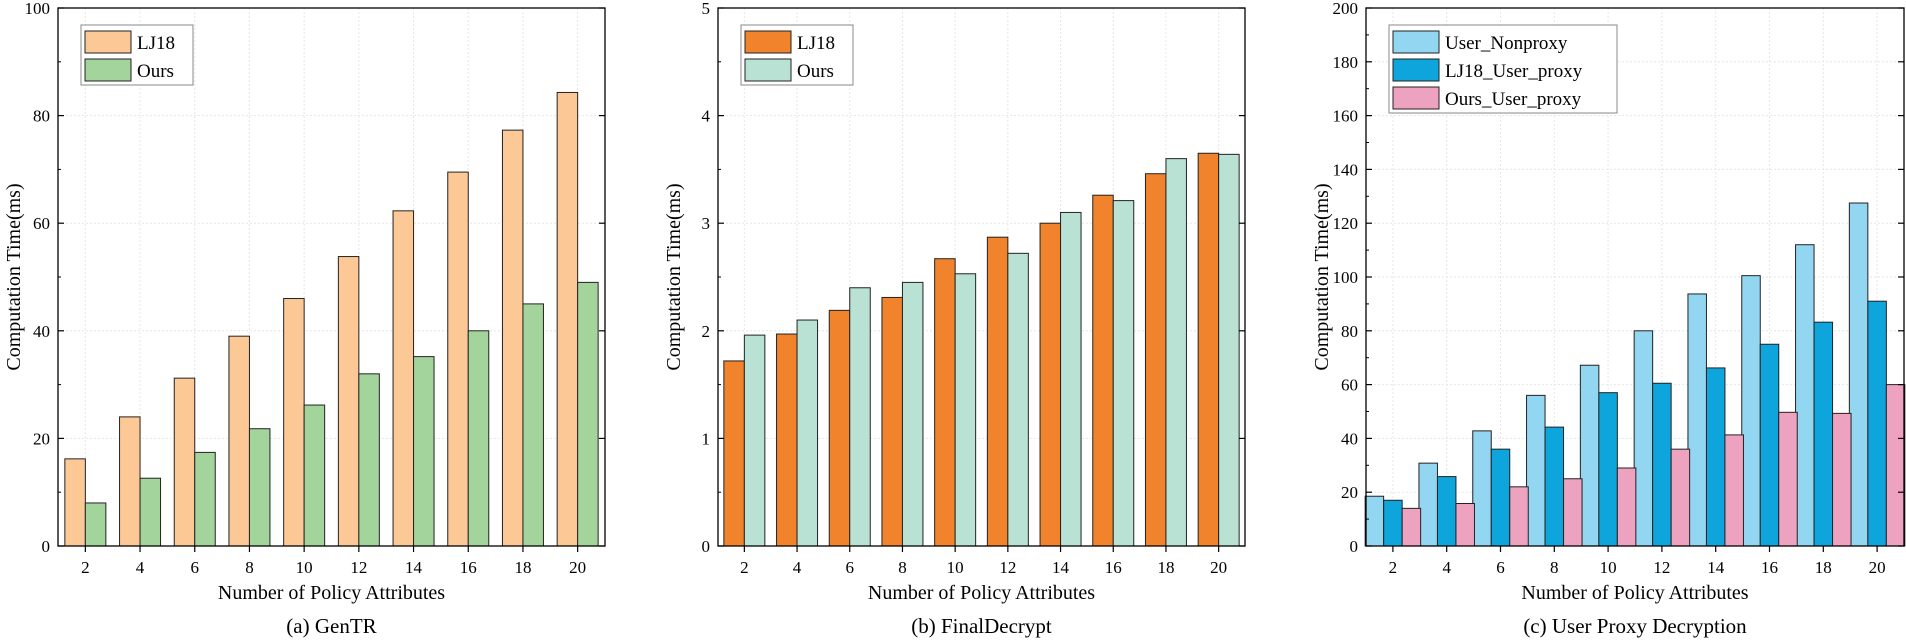 Image resolution: width=1906 pixels, height=643 pixels. Describe the element at coordinates (1346, 169) in the screenshot. I see `y-tick-label: 140` at that location.